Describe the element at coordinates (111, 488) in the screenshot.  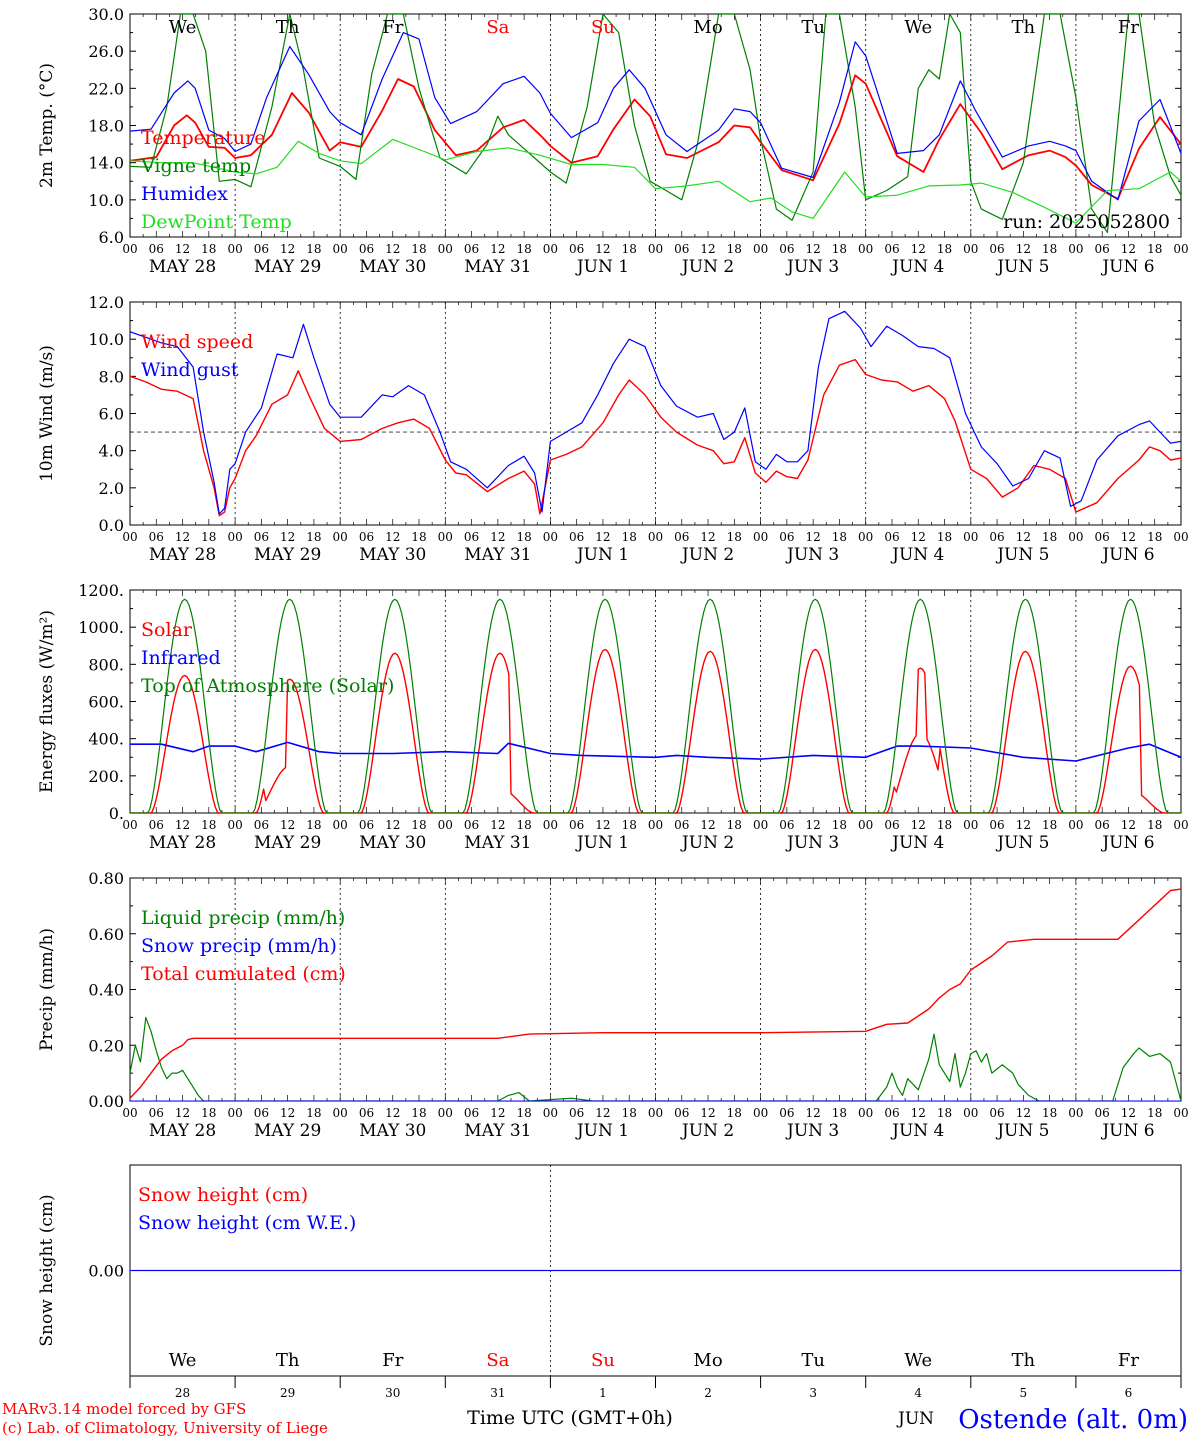
I see `y-tick-label: 2.0` at that location.